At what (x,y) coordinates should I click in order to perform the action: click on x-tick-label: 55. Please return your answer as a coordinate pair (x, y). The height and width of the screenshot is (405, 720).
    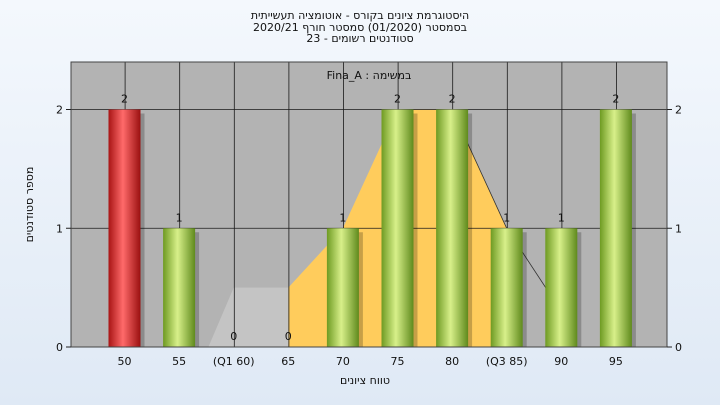
    Looking at the image, I should click on (179, 361).